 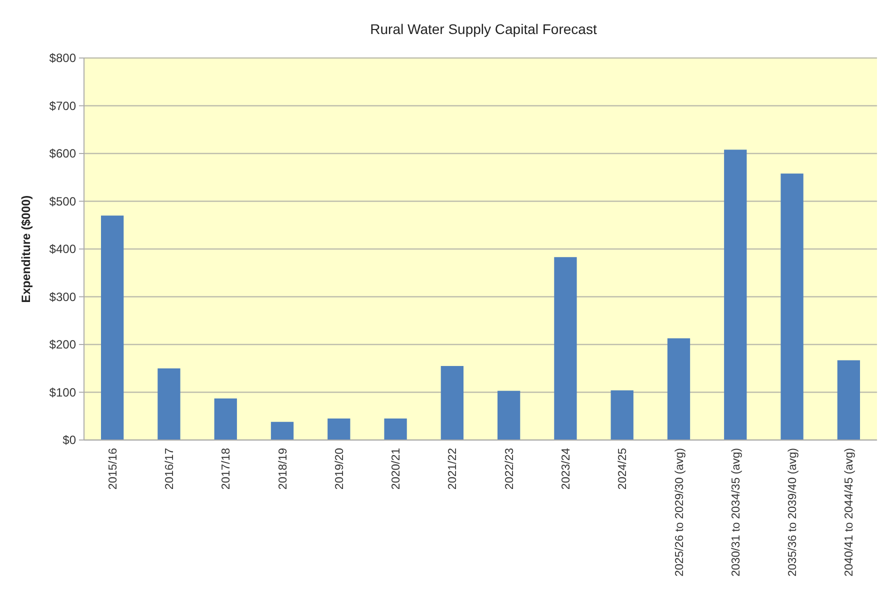 I want to click on x-tick-label: 2025/26 to 2029/30 (avg), so click(x=680, y=512).